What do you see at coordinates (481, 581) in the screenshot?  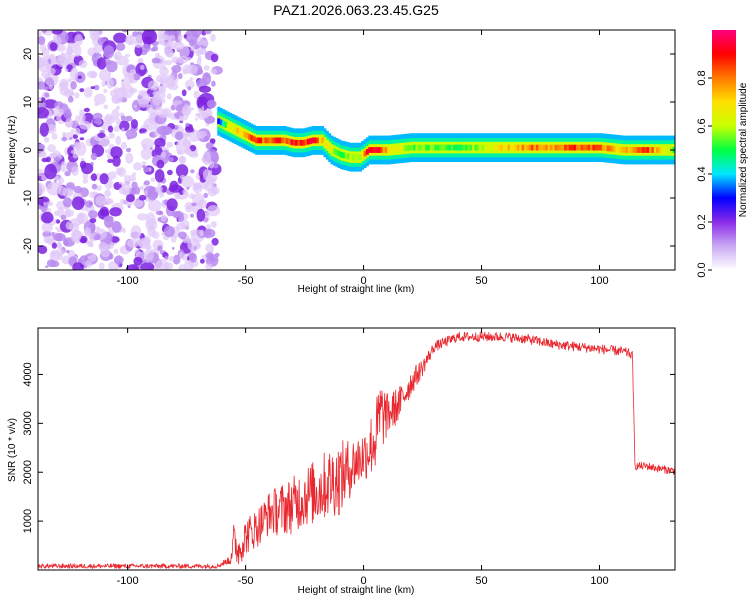 I see `snr-x-tick-label: 50` at bounding box center [481, 581].